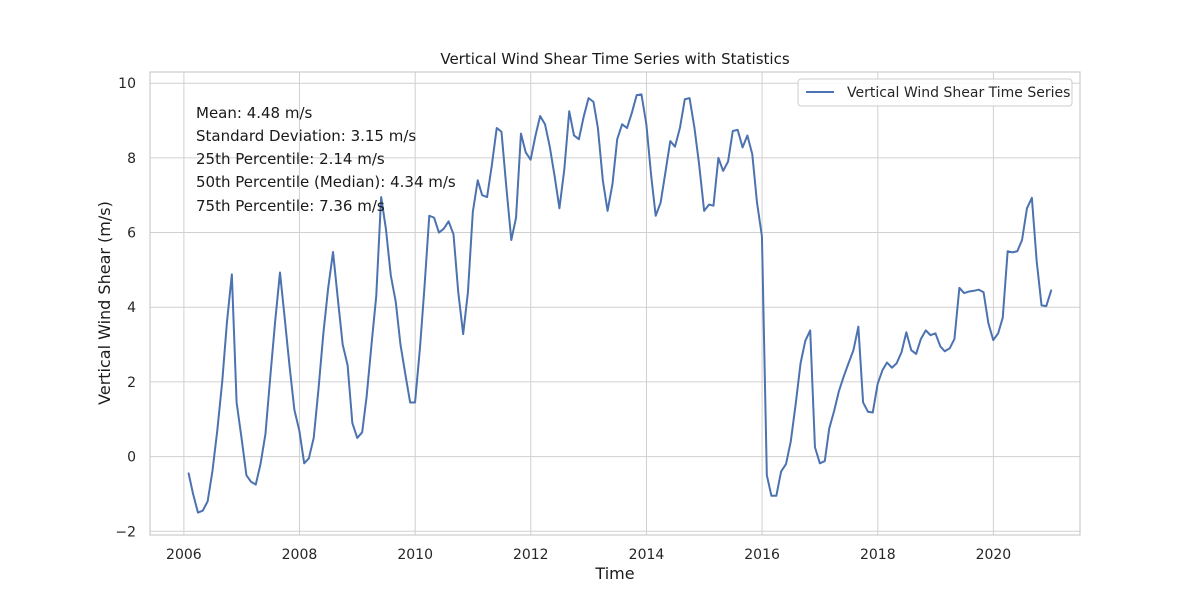 This screenshot has width=1200, height=600. What do you see at coordinates (290, 159) in the screenshot?
I see `stat-25th-percentile: 25th Percentile: 2.14 m/s` at bounding box center [290, 159].